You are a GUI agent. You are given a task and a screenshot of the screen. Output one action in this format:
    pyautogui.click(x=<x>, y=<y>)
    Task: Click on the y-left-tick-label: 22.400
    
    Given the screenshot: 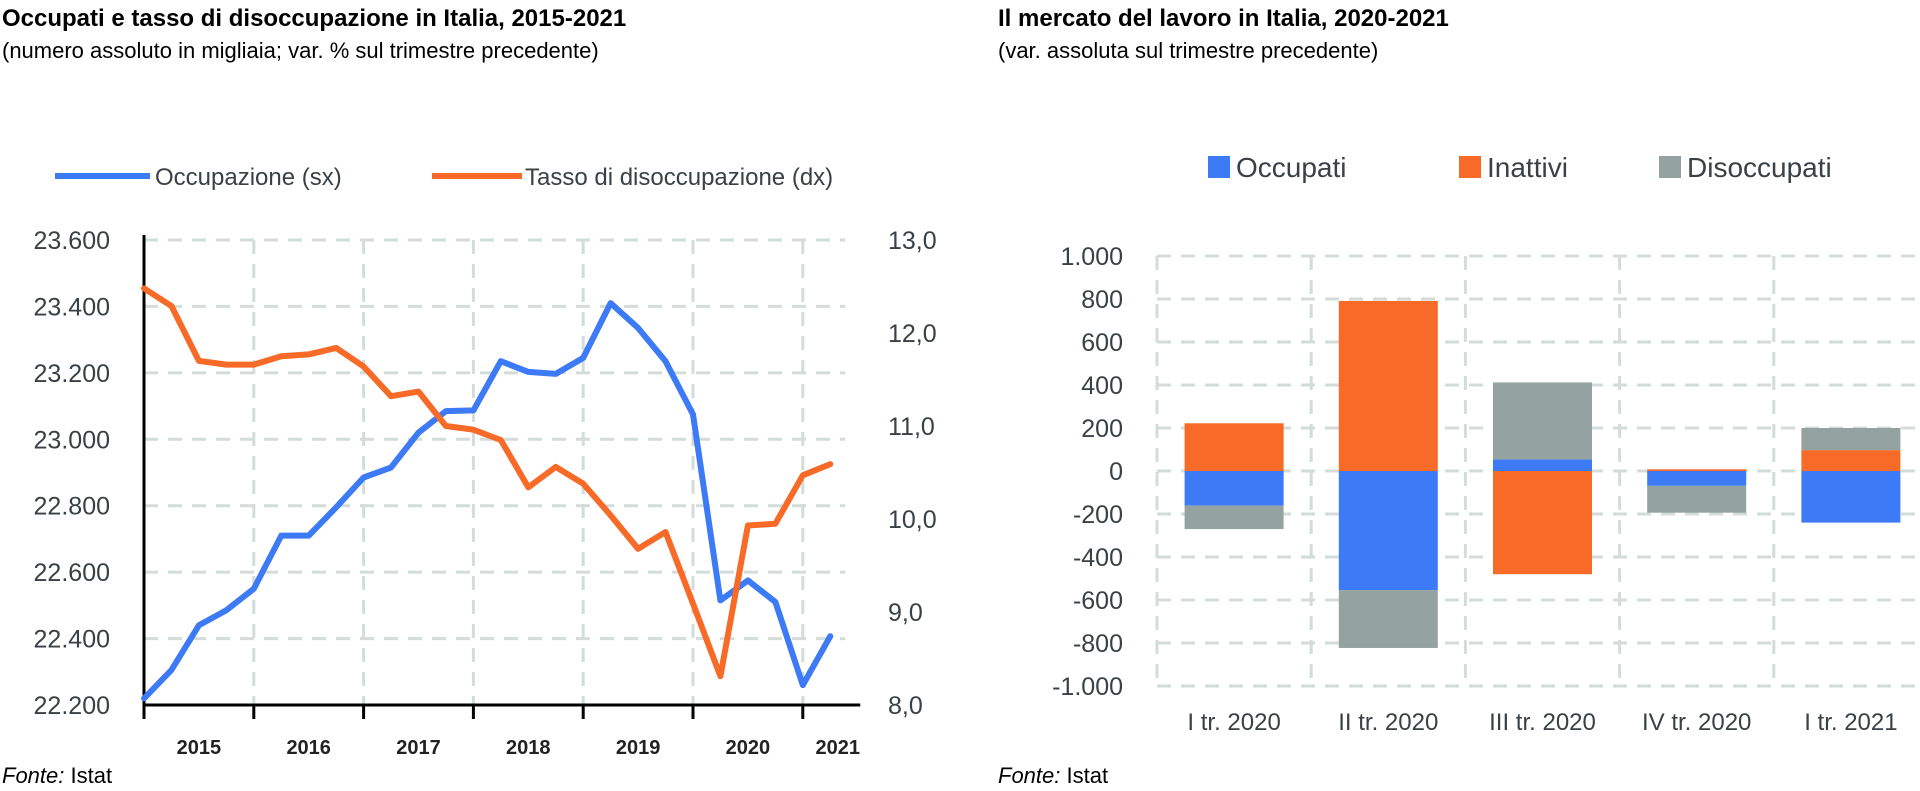 What is the action you would take?
    pyautogui.click(x=72, y=640)
    